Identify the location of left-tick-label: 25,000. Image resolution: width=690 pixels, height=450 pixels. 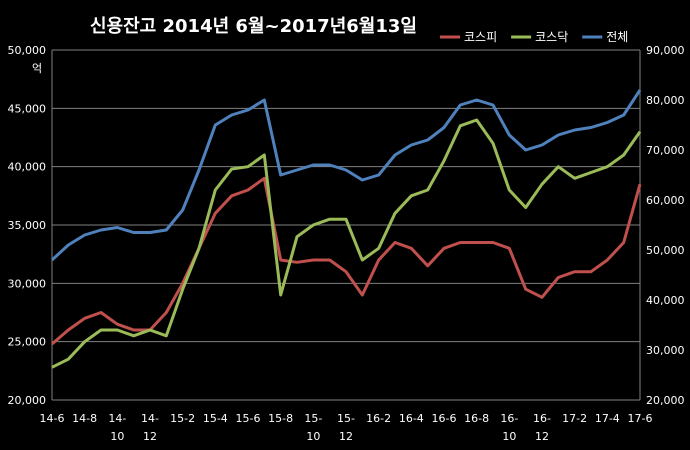
(27, 342).